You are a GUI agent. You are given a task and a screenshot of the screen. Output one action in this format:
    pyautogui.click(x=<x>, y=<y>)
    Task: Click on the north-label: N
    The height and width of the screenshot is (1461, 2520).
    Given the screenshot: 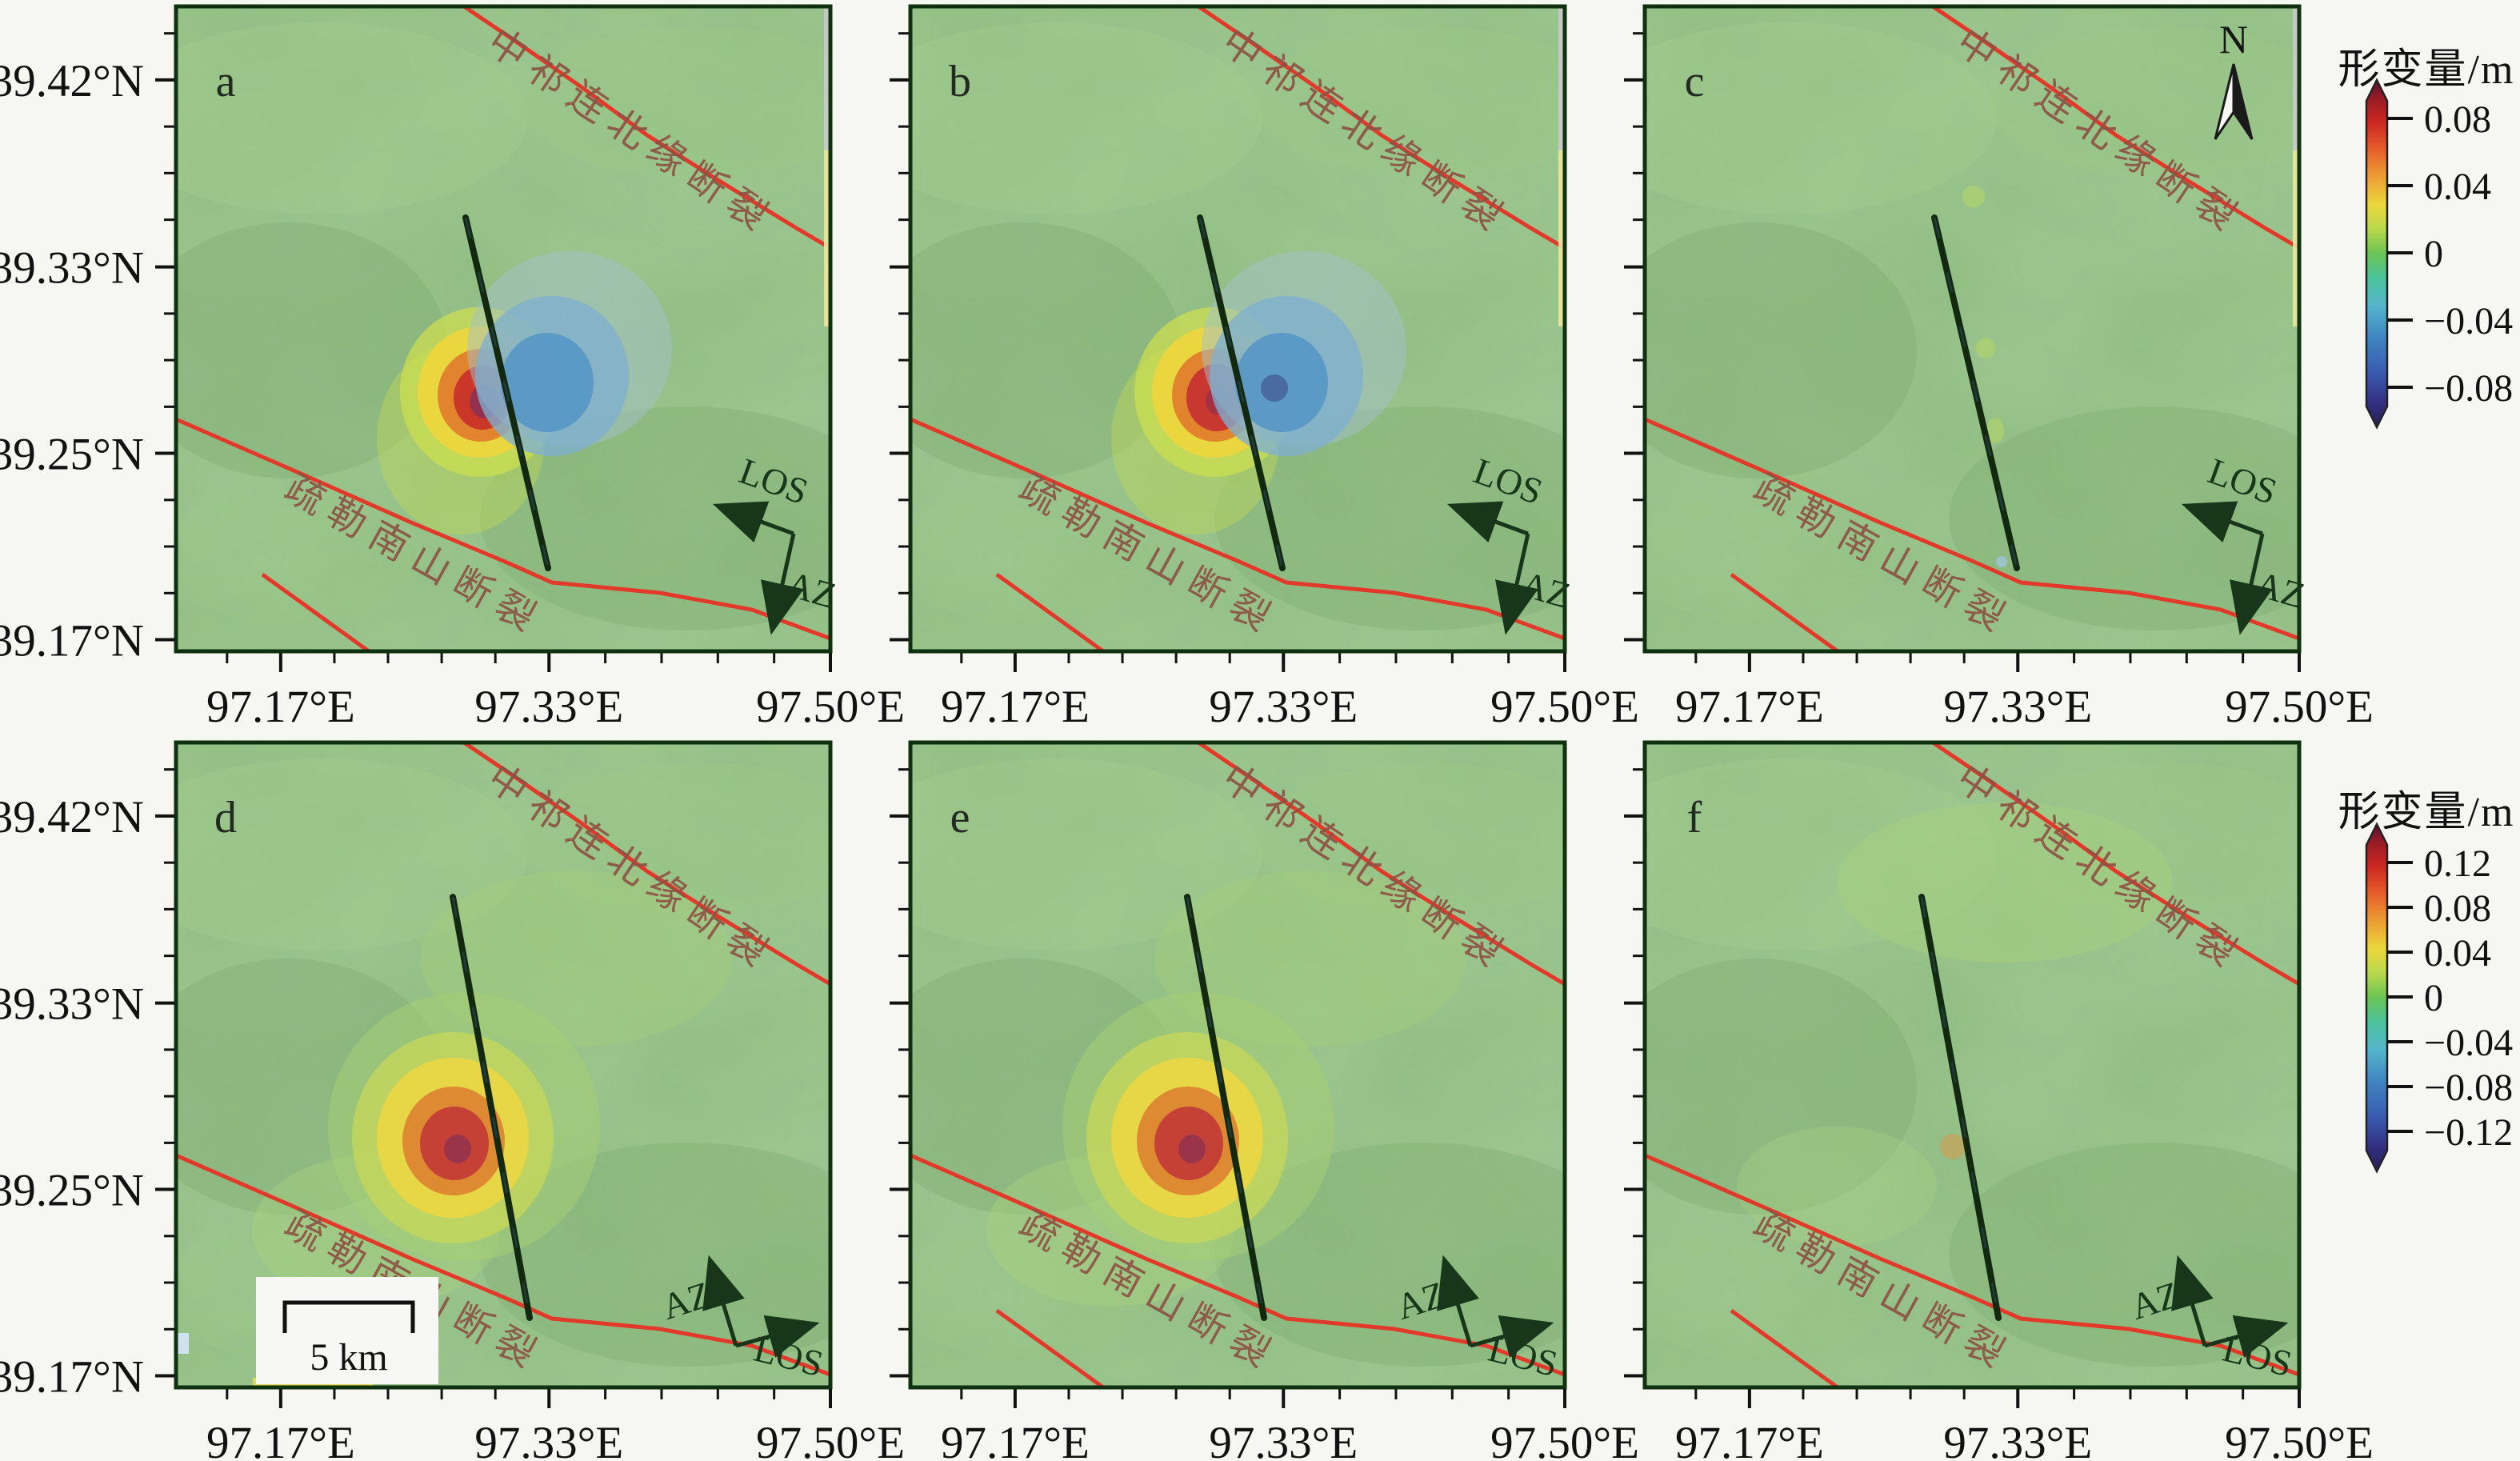 What is the action you would take?
    pyautogui.click(x=2233, y=40)
    